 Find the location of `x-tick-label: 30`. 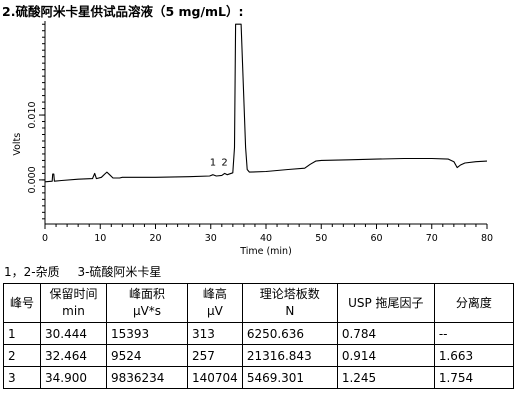

x-tick-label: 30 is located at coordinates (211, 238).